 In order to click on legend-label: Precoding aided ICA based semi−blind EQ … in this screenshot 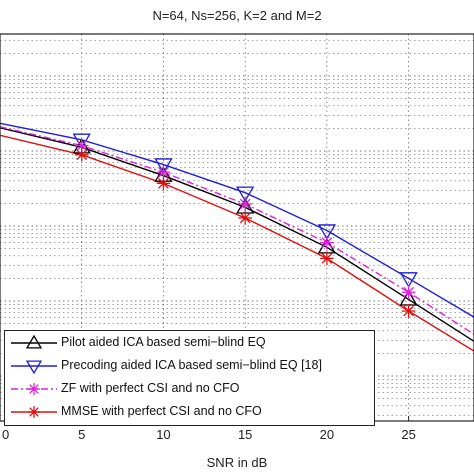, I will do `click(191, 365)`.